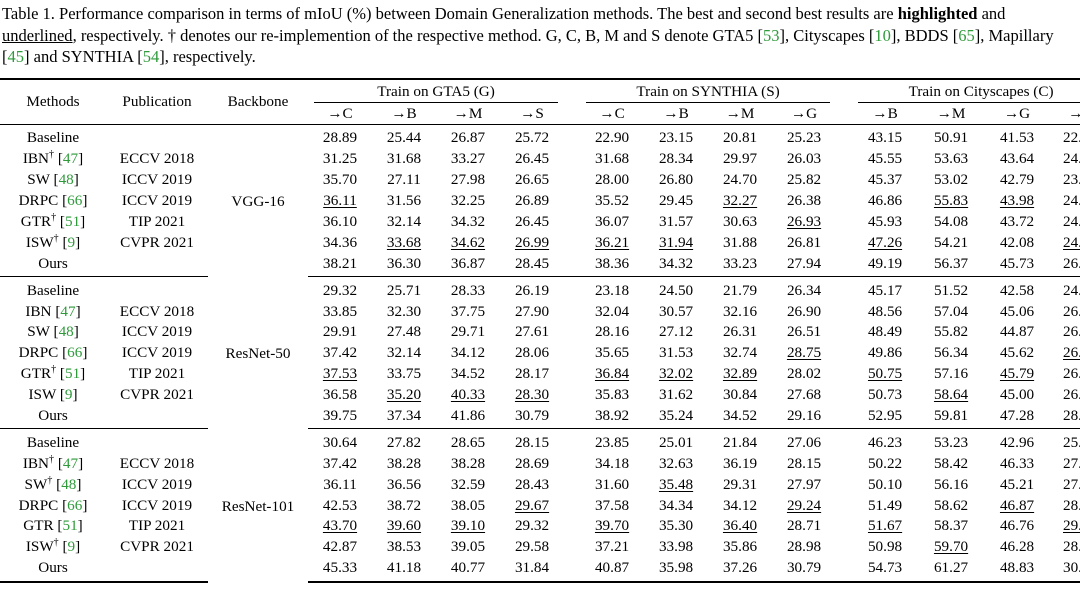  Describe the element at coordinates (468, 201) in the screenshot. I see `value-cell: 32.25` at that location.